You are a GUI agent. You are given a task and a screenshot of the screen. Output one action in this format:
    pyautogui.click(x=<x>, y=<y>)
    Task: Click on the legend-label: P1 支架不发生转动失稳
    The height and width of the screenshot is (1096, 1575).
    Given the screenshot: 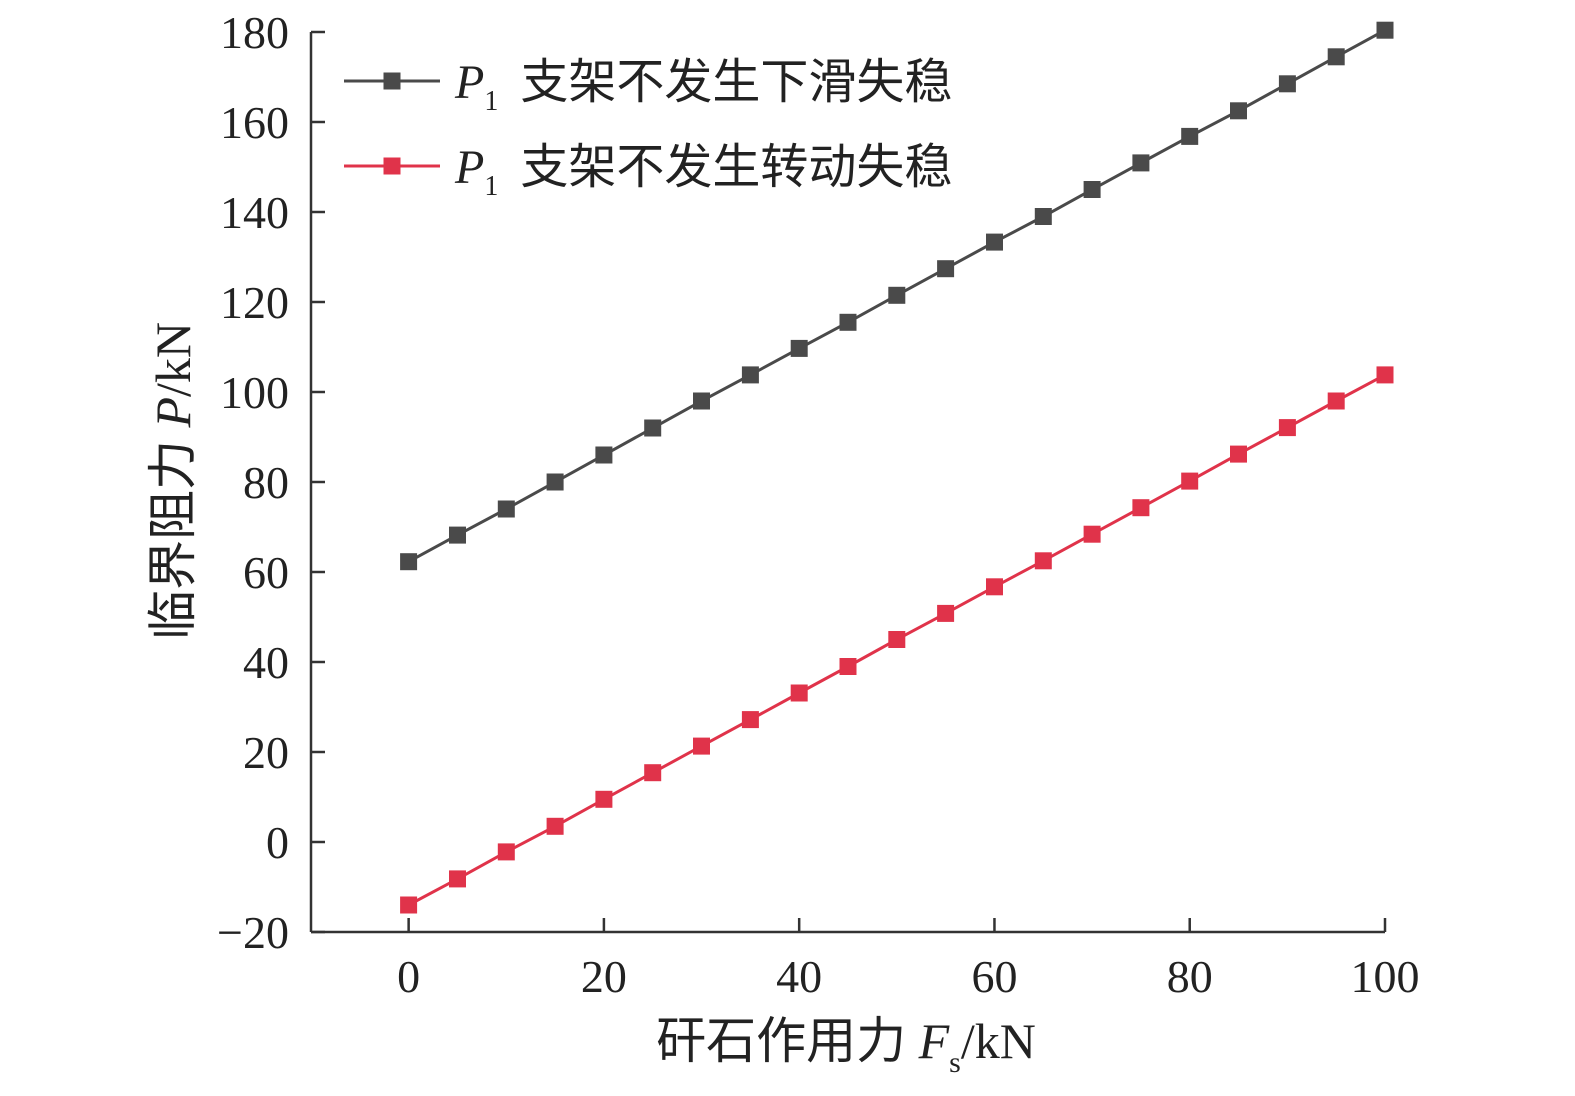 What is the action you would take?
    pyautogui.click(x=703, y=171)
    